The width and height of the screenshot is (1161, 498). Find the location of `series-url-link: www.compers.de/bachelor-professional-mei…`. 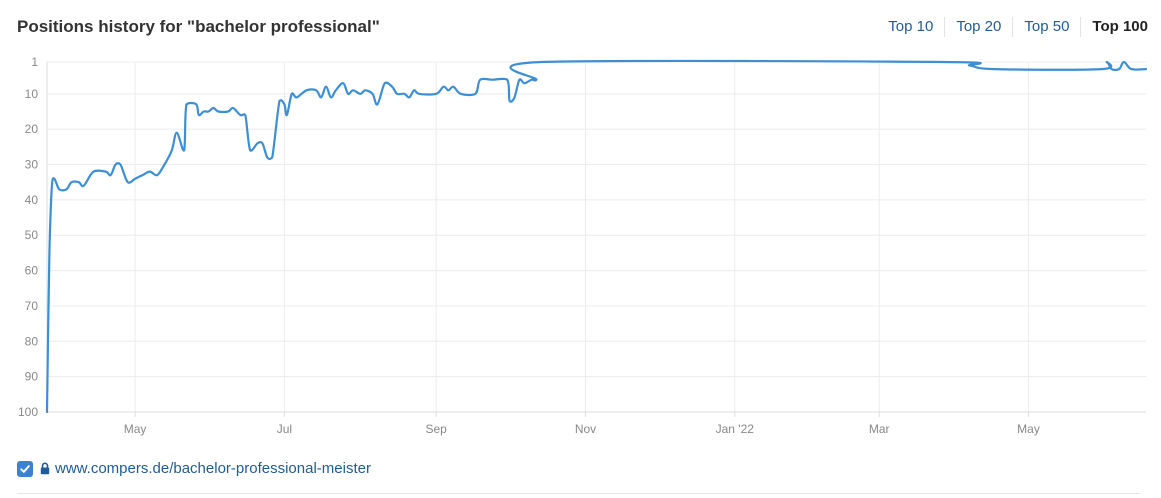

series-url-link: www.compers.de/bachelor-professional-mei… is located at coordinates (213, 468).